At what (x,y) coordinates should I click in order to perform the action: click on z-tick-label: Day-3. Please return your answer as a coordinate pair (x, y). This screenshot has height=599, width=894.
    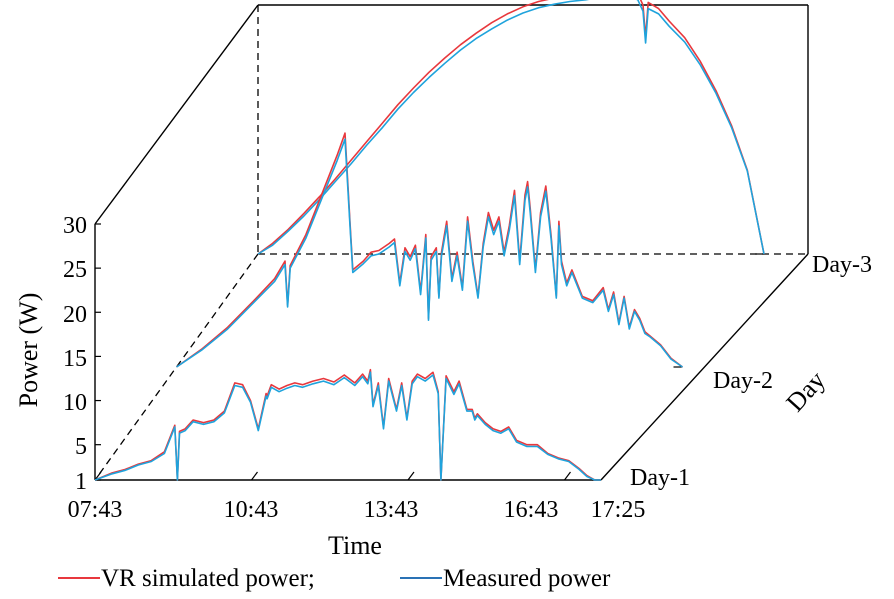
    Looking at the image, I should click on (842, 265).